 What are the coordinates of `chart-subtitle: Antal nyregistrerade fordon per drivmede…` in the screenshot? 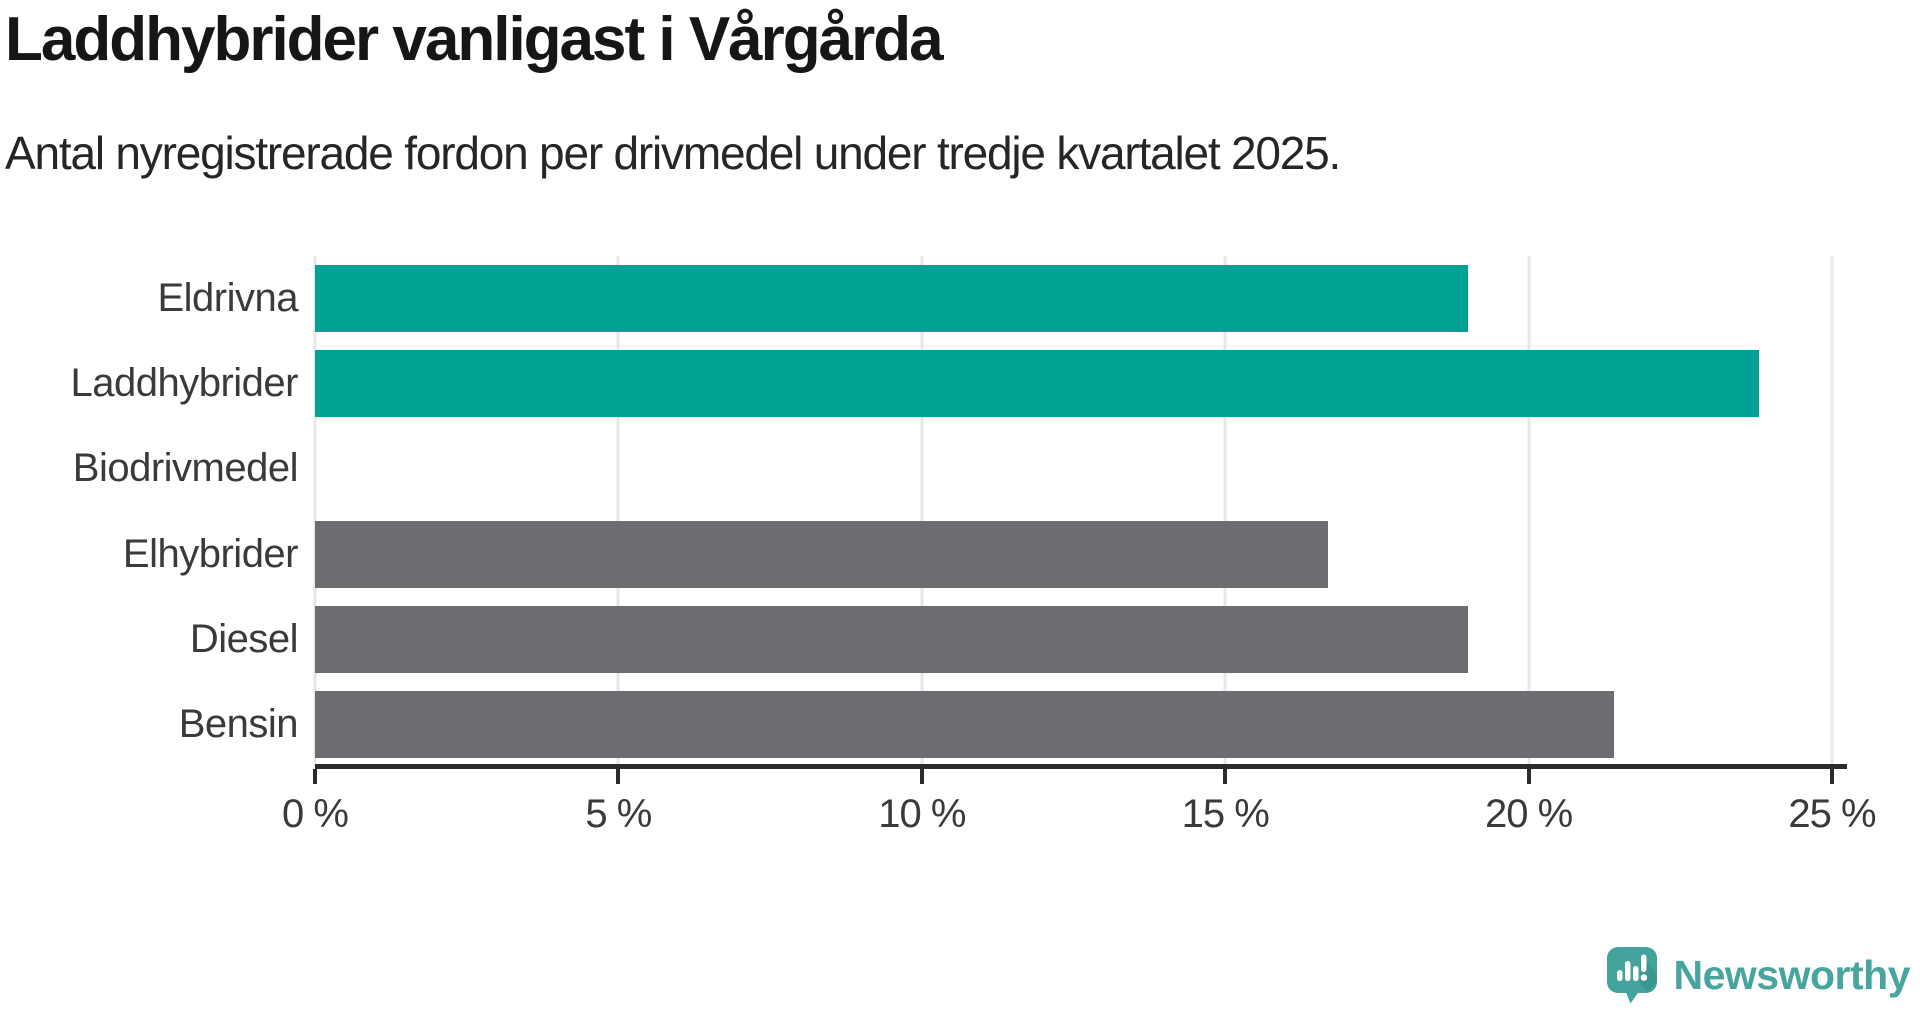 It's located at (673, 153).